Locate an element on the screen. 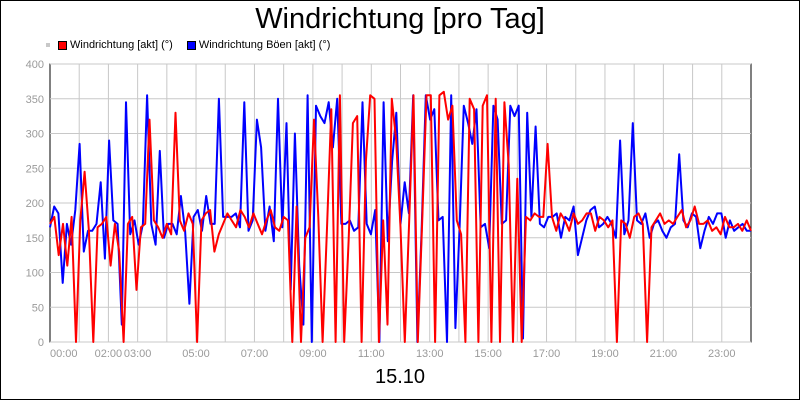 This screenshot has height=400, width=800. x-tick-label: 03:00 is located at coordinates (138, 354).